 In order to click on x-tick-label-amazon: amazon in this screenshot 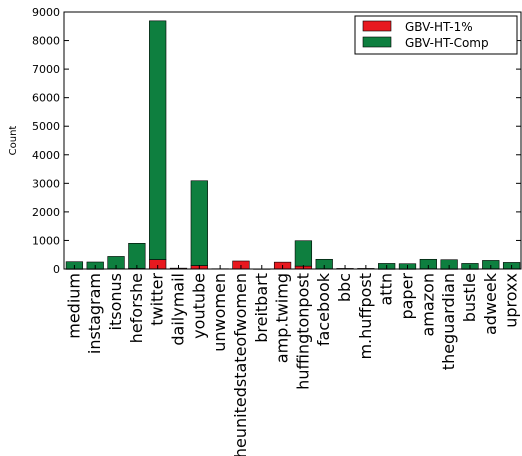, I will do `click(427, 305)`.